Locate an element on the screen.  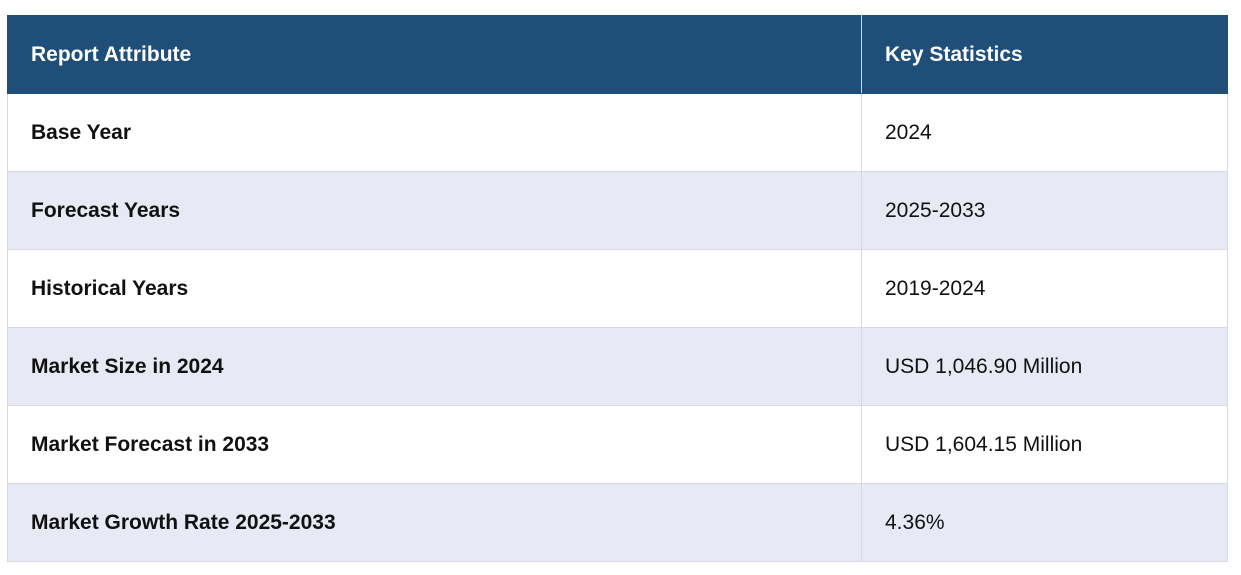
row-attribute: Market Forecast in 2033 is located at coordinates (434, 444).